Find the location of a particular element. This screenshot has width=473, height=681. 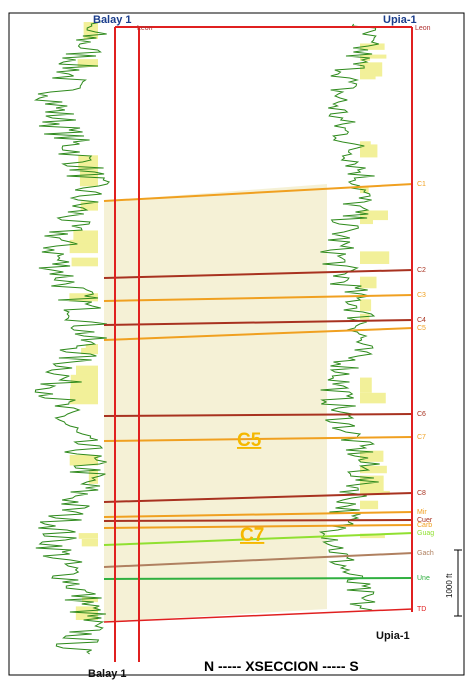

left-well-subtitle: Leon is located at coordinates (145, 28).